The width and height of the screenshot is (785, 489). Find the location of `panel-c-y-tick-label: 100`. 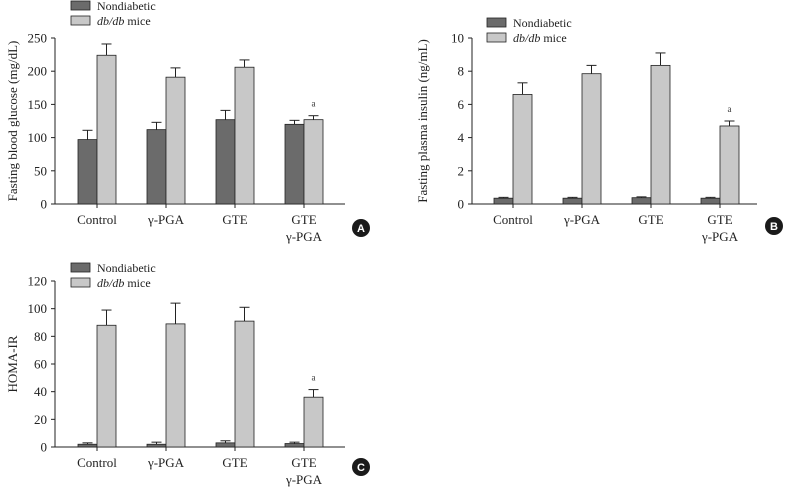

panel-c-y-tick-label: 100 is located at coordinates (38, 308).